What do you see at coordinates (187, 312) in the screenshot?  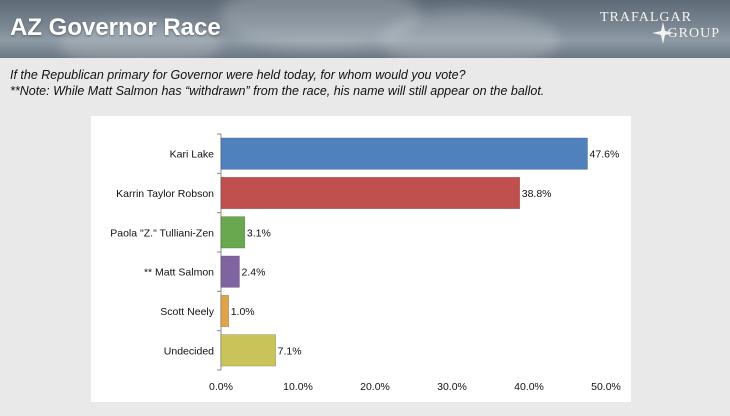 I see `category-label: Scott Neely` at bounding box center [187, 312].